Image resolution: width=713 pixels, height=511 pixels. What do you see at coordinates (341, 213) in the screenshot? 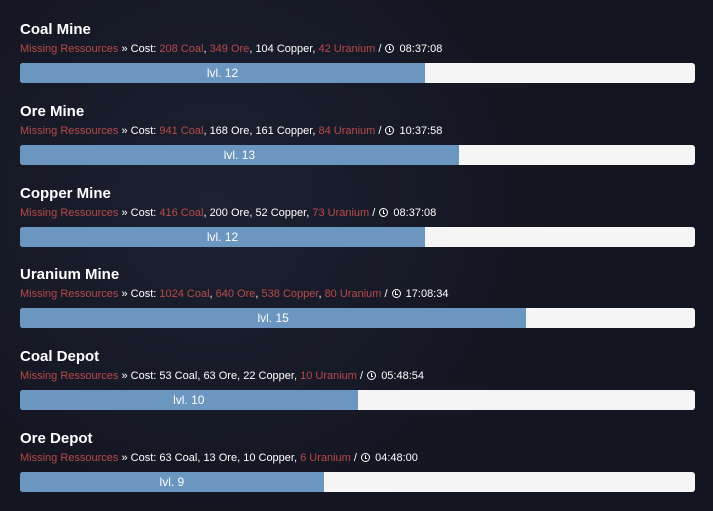
I see `cost-item: 73 Uranium` at bounding box center [341, 213].